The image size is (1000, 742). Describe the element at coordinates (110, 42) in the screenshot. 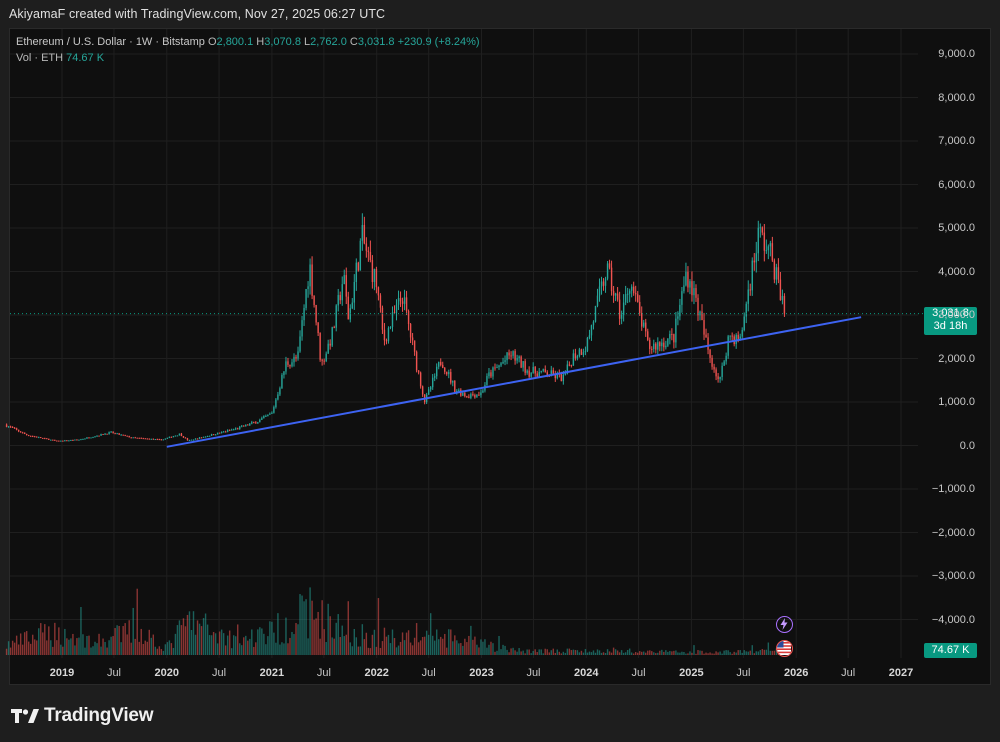

I see `symbol-title: Ethereum / U.S. Dollar · 1W · Bitstamp` at that location.